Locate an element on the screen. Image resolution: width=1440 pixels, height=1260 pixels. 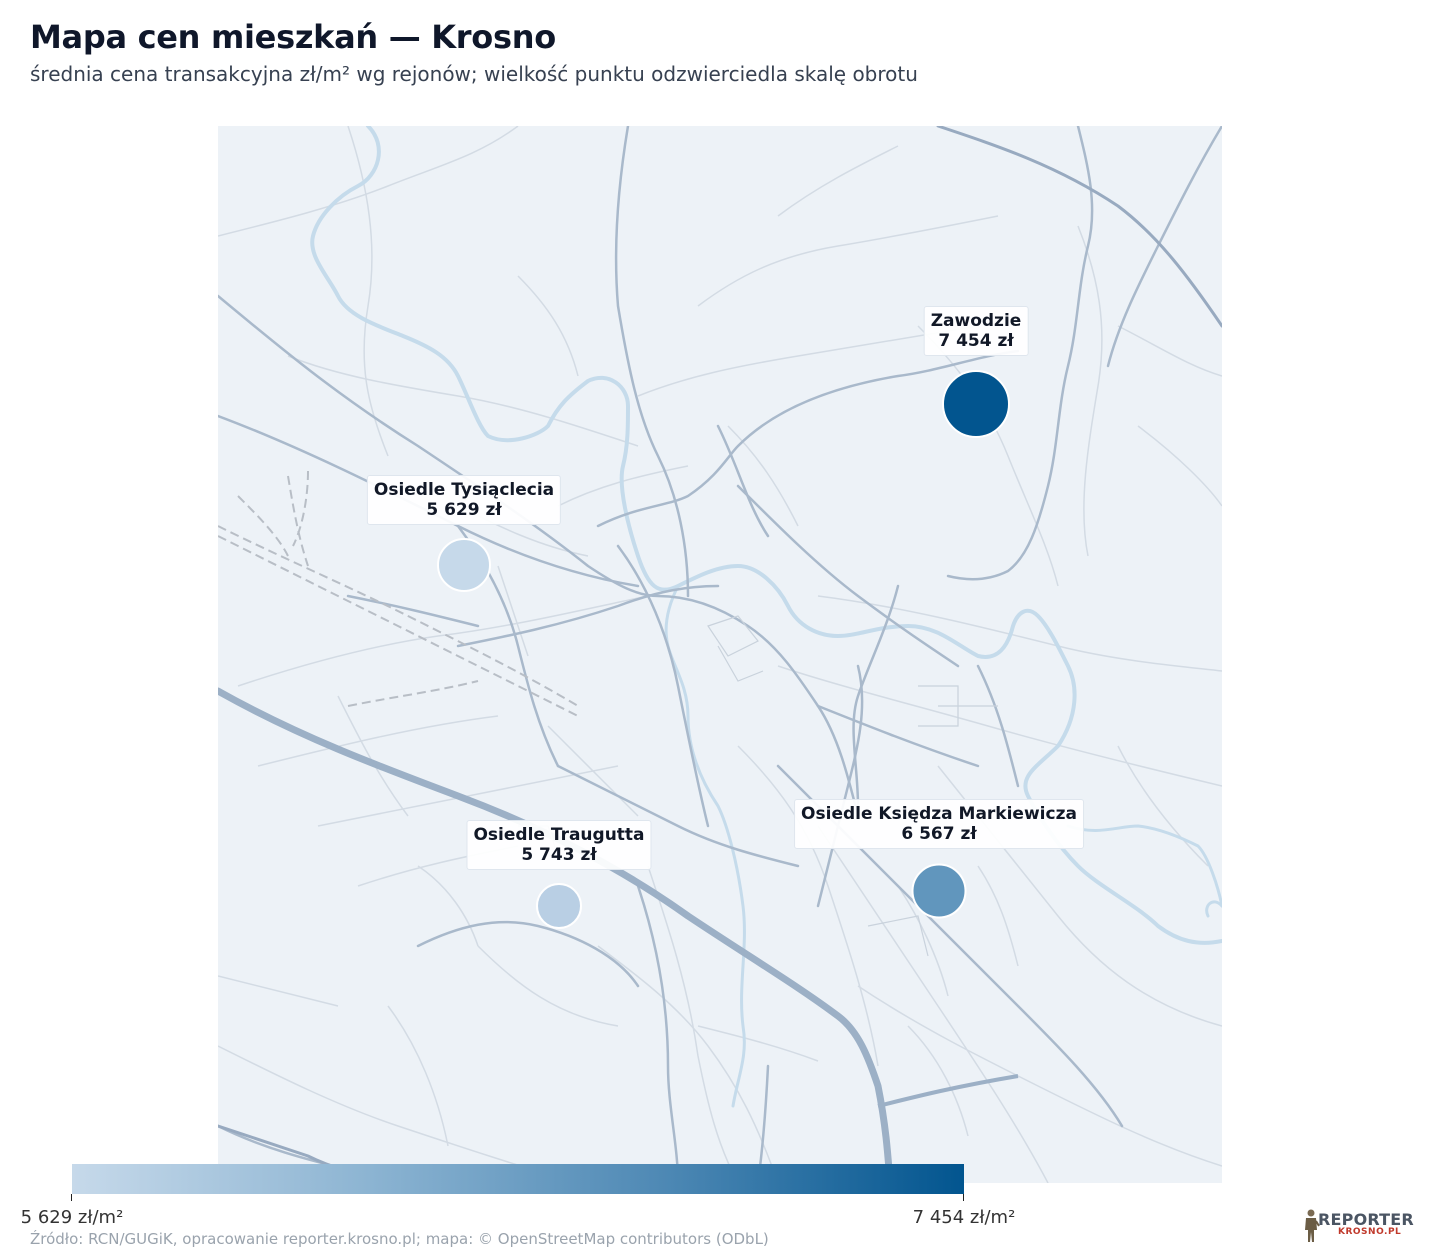
map-title: Mapa cen mieszkań — Krosno is located at coordinates (293, 37).